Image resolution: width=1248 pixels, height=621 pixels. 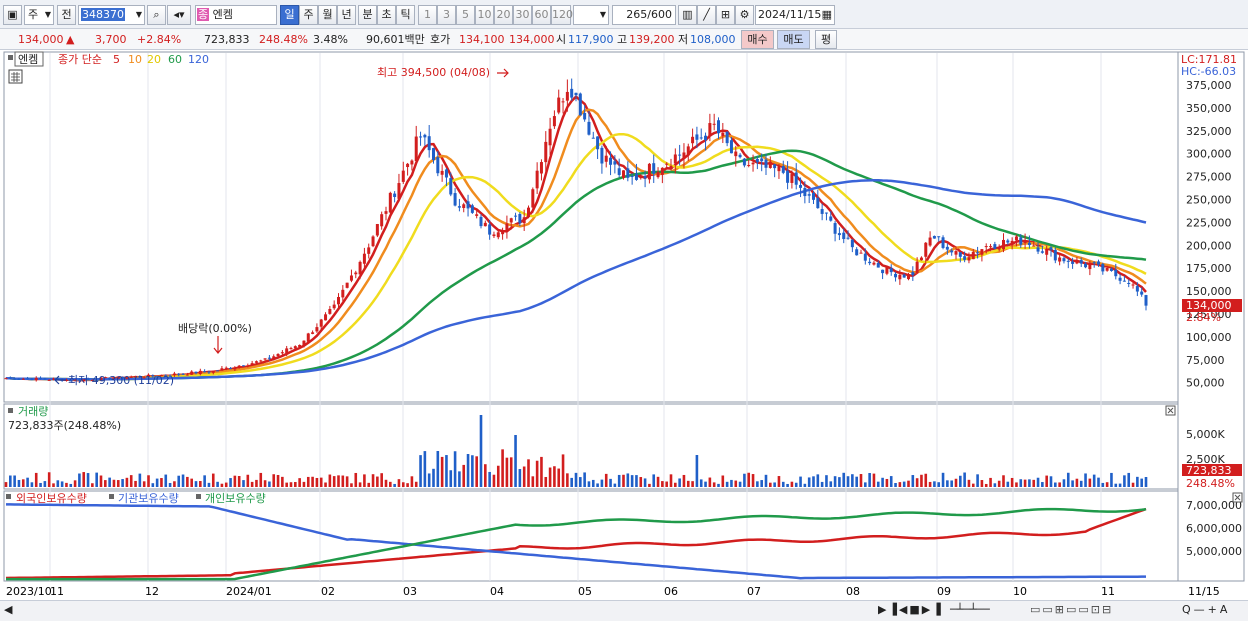 I want to click on eval-button: 평, so click(x=826, y=39).